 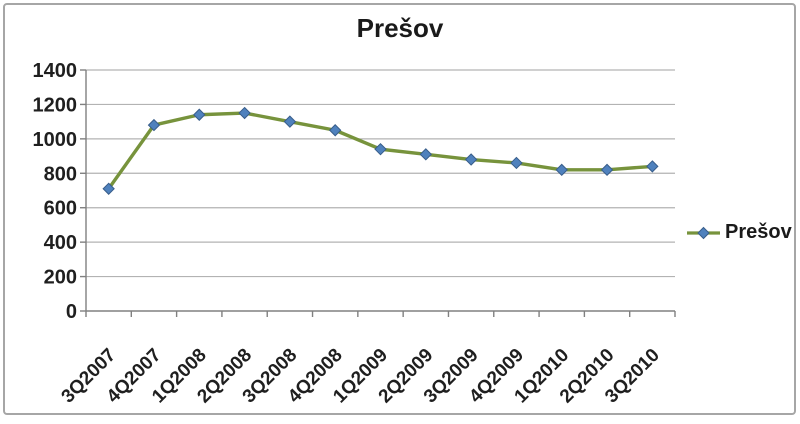 What do you see at coordinates (60, 243) in the screenshot?
I see `y-tick-label: 400` at bounding box center [60, 243].